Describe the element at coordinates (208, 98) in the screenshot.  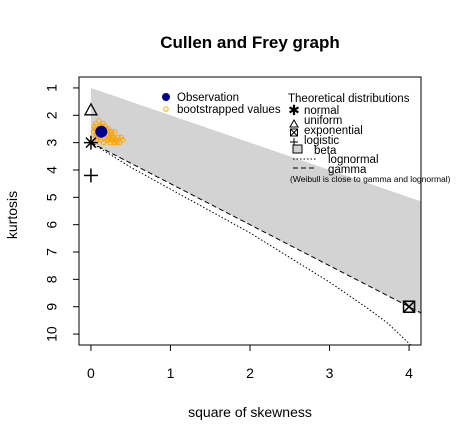
I see `legend-observation-label: Observation` at that location.